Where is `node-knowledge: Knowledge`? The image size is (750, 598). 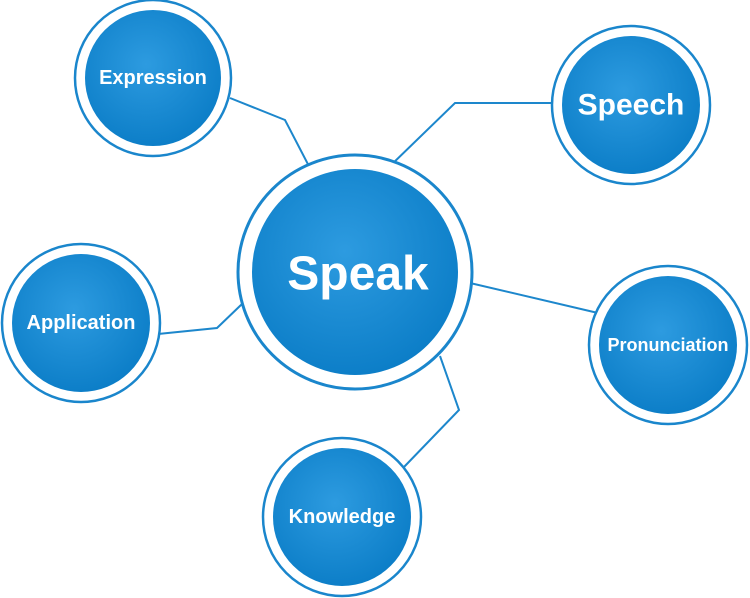 node-knowledge: Knowledge is located at coordinates (342, 517).